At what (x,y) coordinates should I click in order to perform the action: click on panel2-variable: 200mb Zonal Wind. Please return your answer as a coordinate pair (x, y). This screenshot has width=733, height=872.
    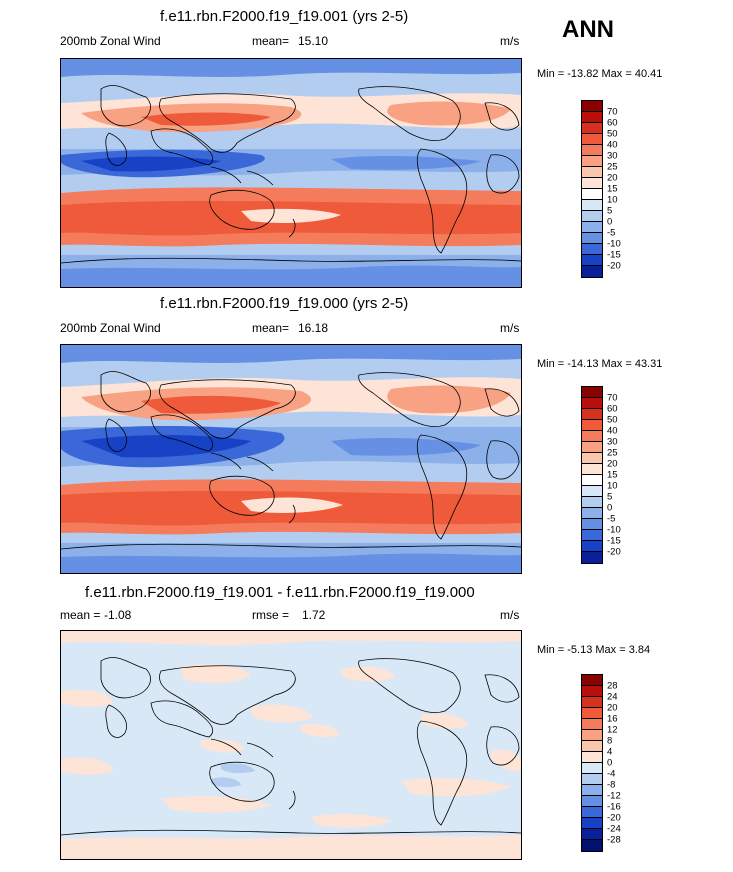
    Looking at the image, I should click on (110, 328).